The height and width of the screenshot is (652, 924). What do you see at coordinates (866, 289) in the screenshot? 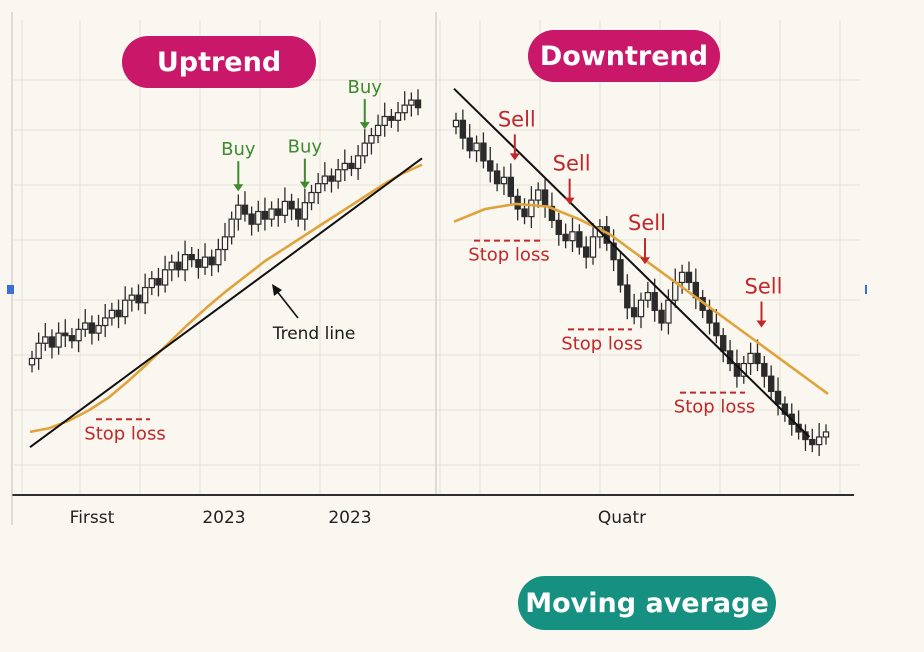
I see `right-resize-handle` at bounding box center [866, 289].